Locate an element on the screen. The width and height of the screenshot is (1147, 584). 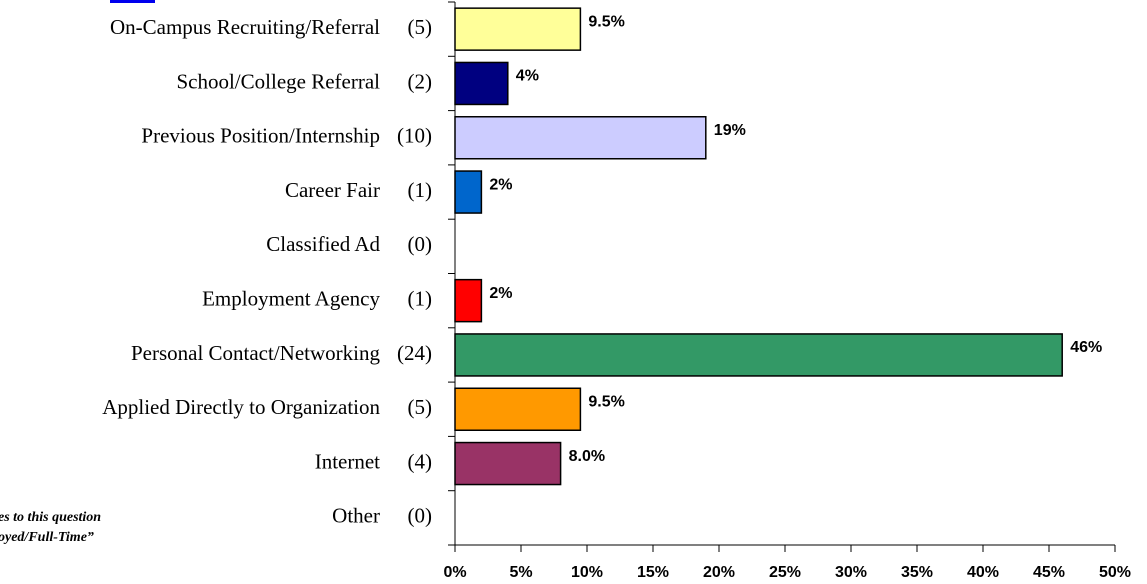
count-label: (10) is located at coordinates (414, 136).